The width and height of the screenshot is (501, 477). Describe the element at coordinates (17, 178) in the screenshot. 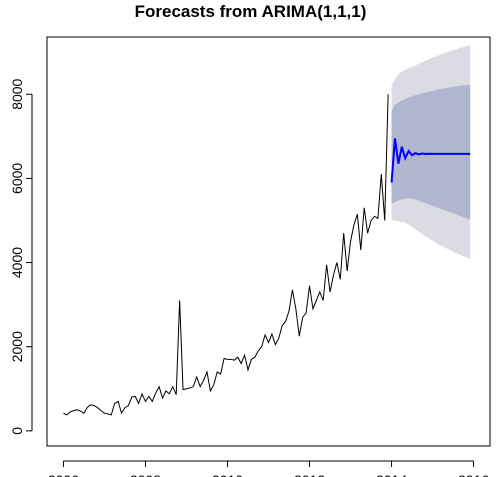

I see `y-tick-label: 6000` at that location.